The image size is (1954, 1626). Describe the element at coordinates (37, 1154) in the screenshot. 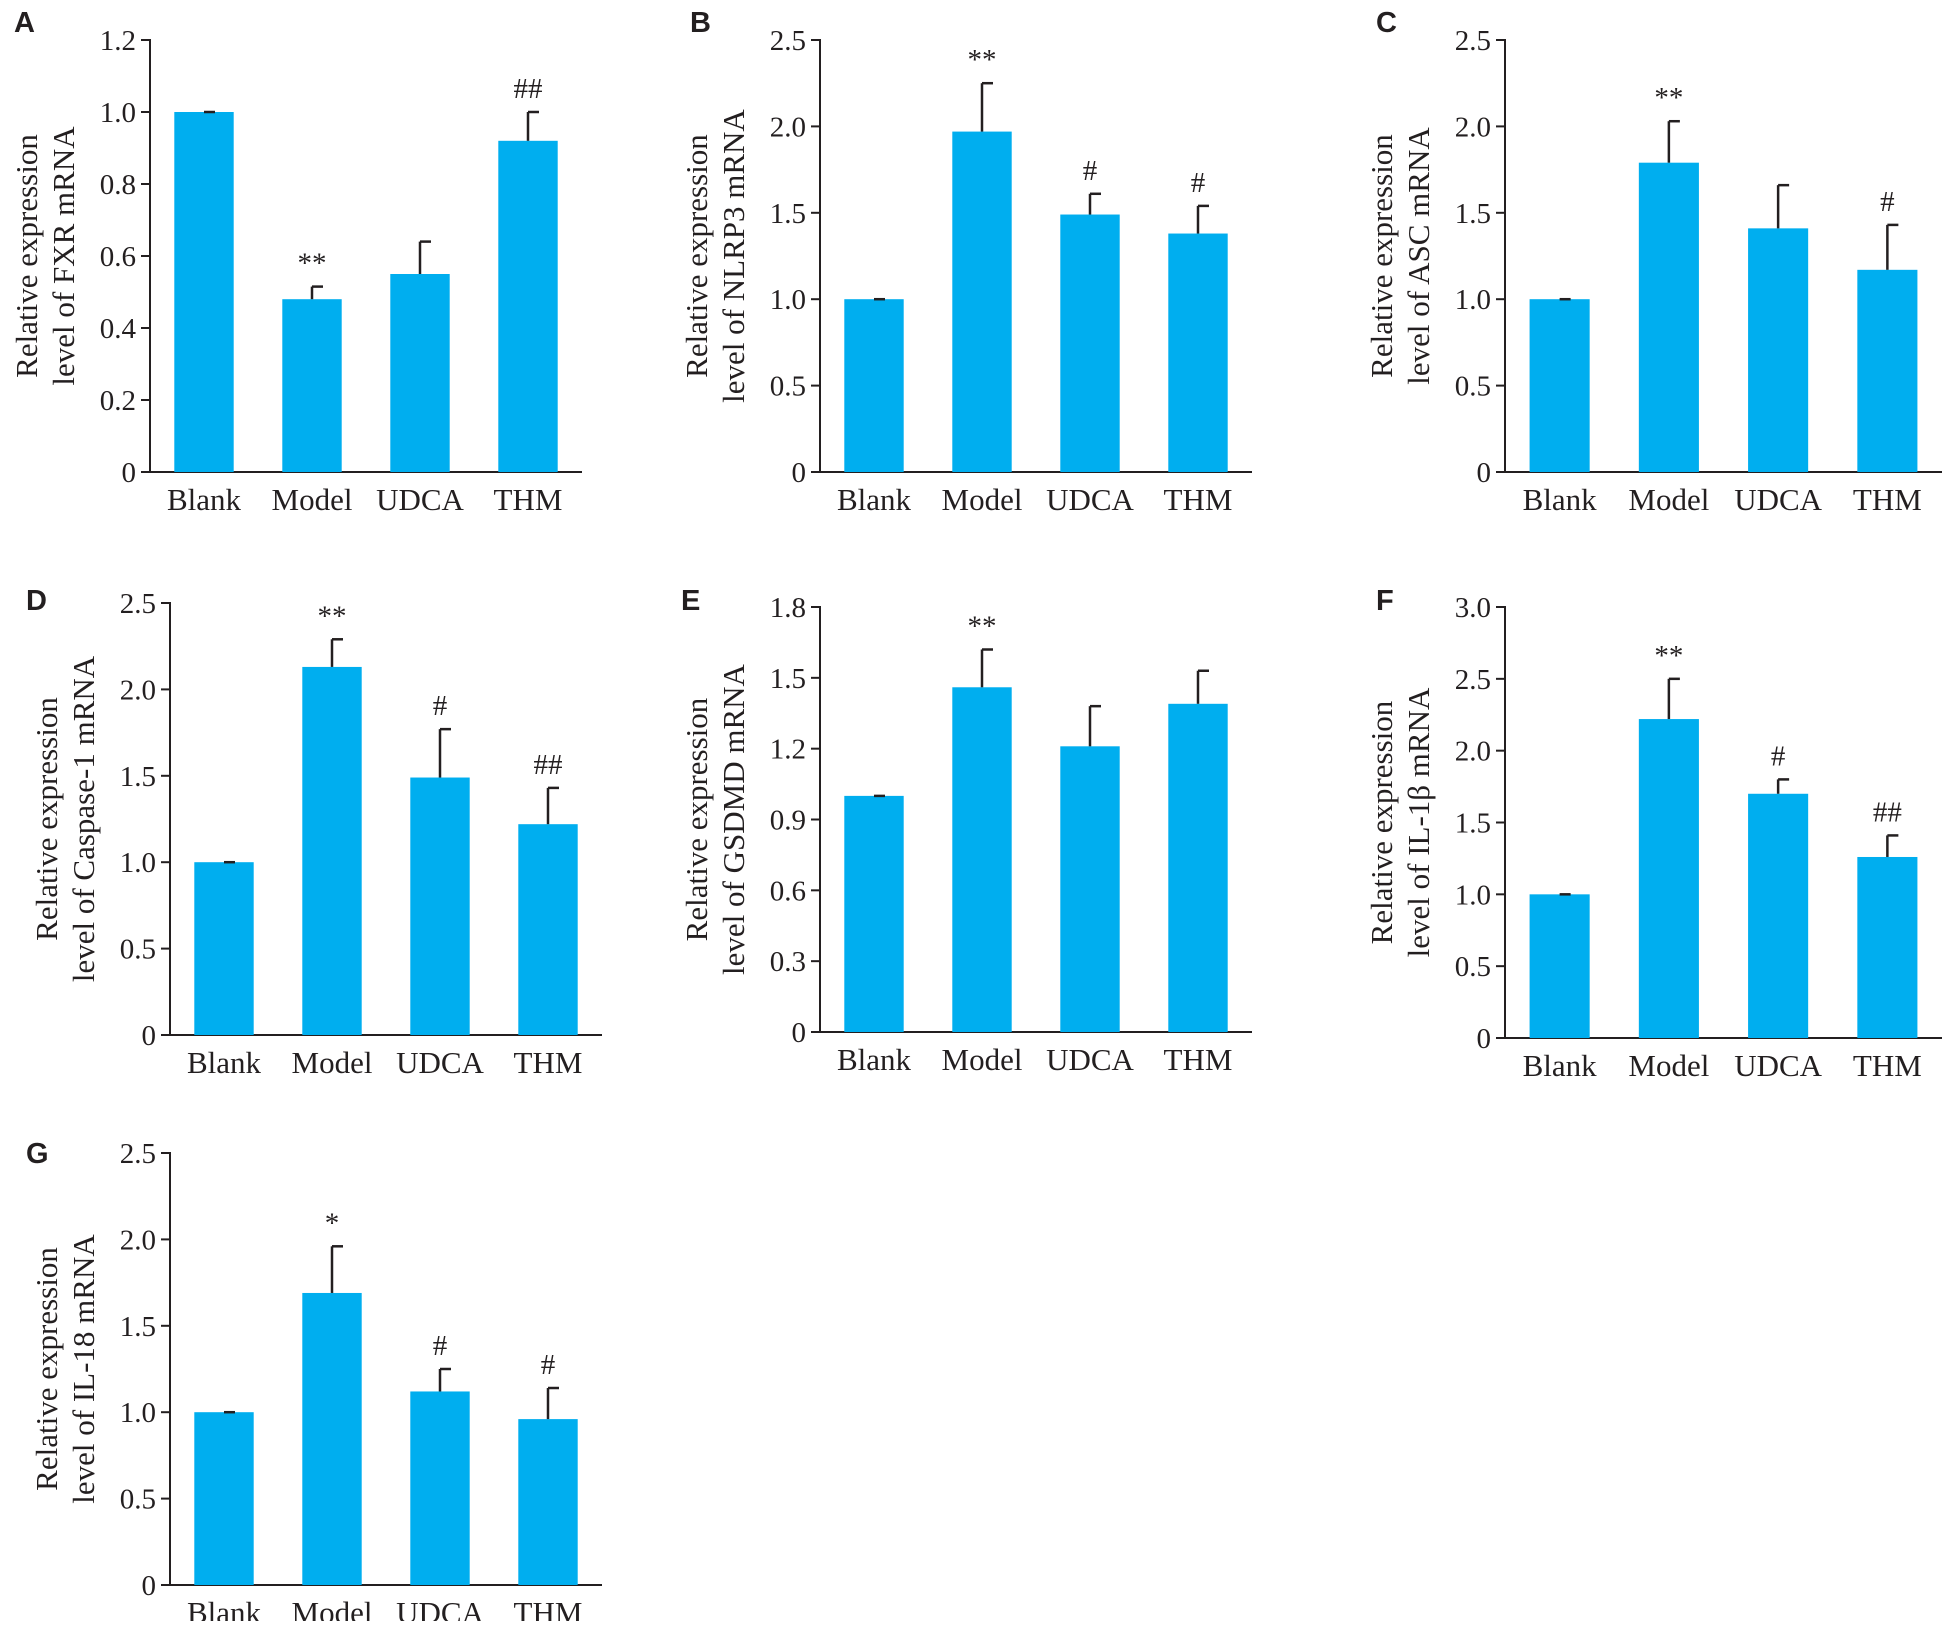

I see `panel-letter: G` at that location.